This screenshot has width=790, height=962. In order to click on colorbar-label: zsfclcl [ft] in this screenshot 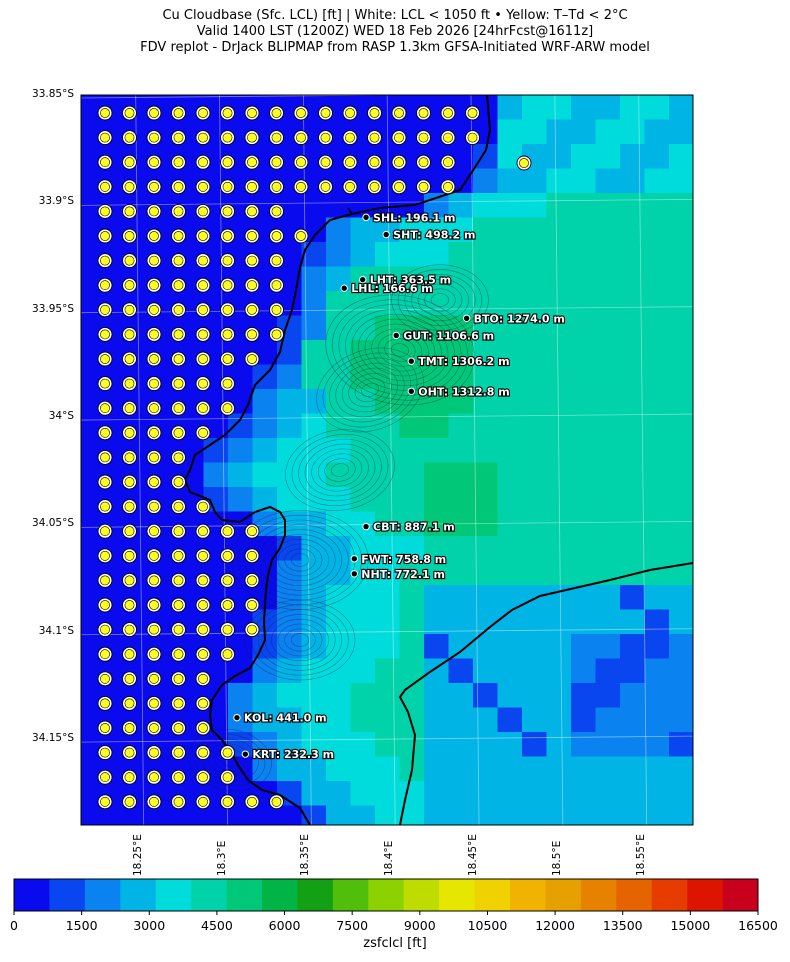, I will do `click(395, 943)`.